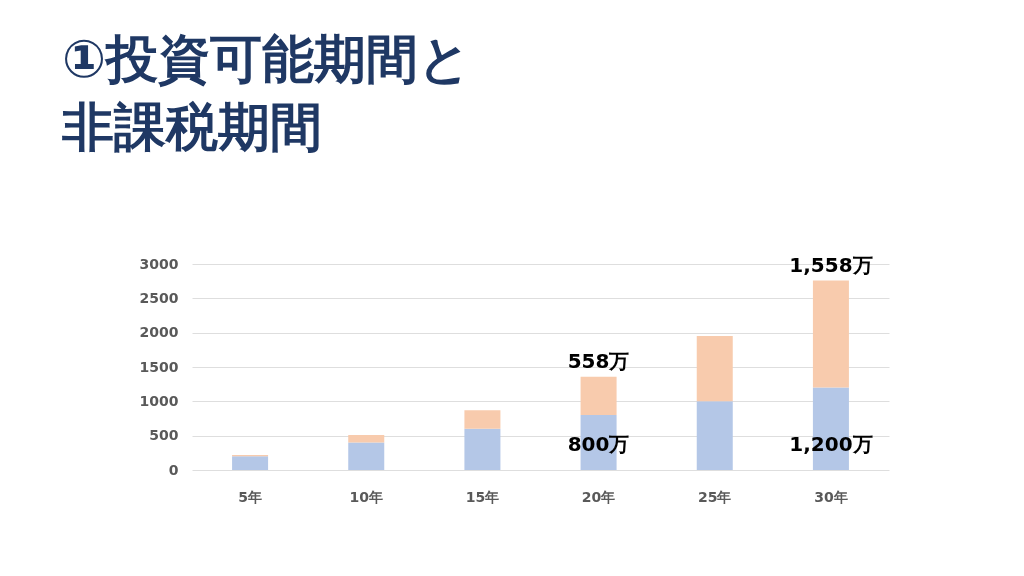  What do you see at coordinates (250, 496) in the screenshot?
I see `x-tick-label: 5年` at bounding box center [250, 496].